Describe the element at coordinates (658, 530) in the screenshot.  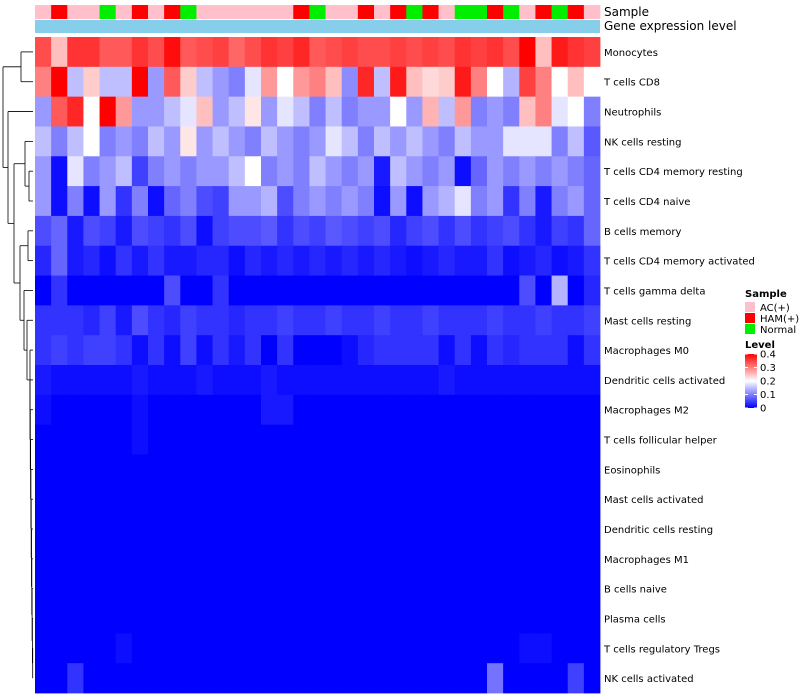
I see `row-label: Dendritic cells resting` at that location.